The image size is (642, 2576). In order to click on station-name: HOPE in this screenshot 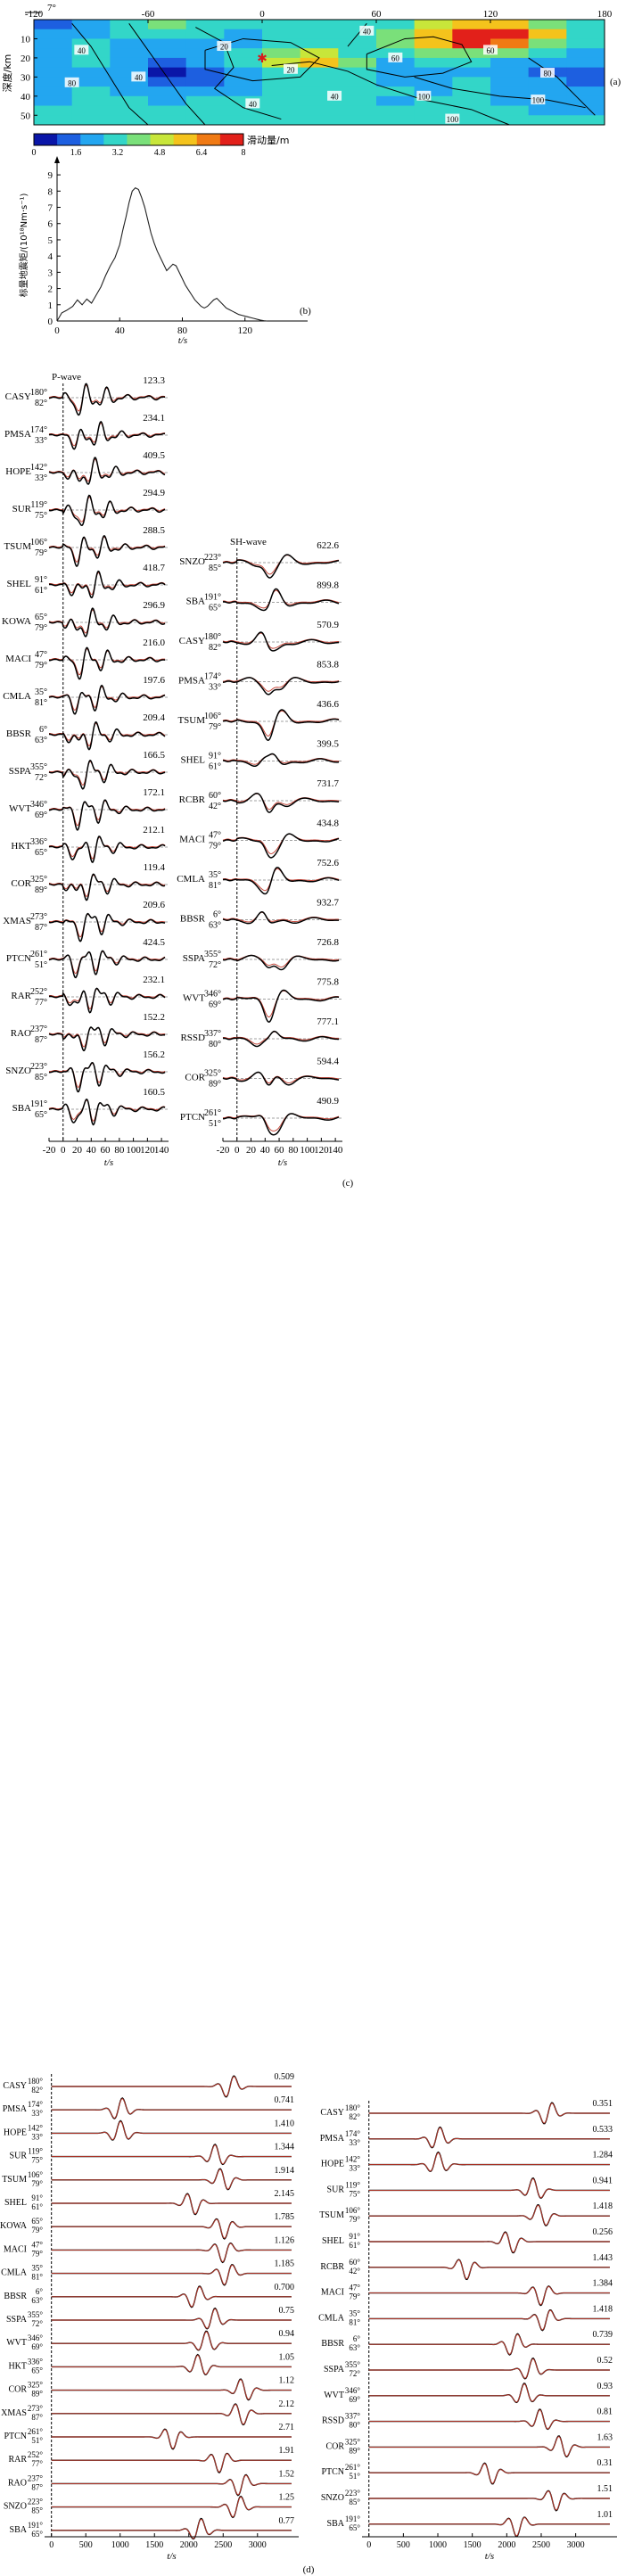, I will do `click(332, 2164)`.